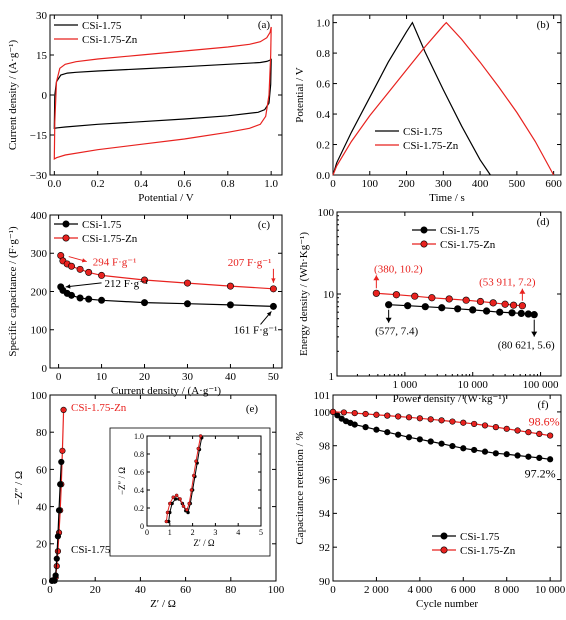 Image resolution: width=566 pixels, height=620 pixels. Describe the element at coordinates (324, 548) in the screenshot. I see `y-tick-label: 92` at that location.